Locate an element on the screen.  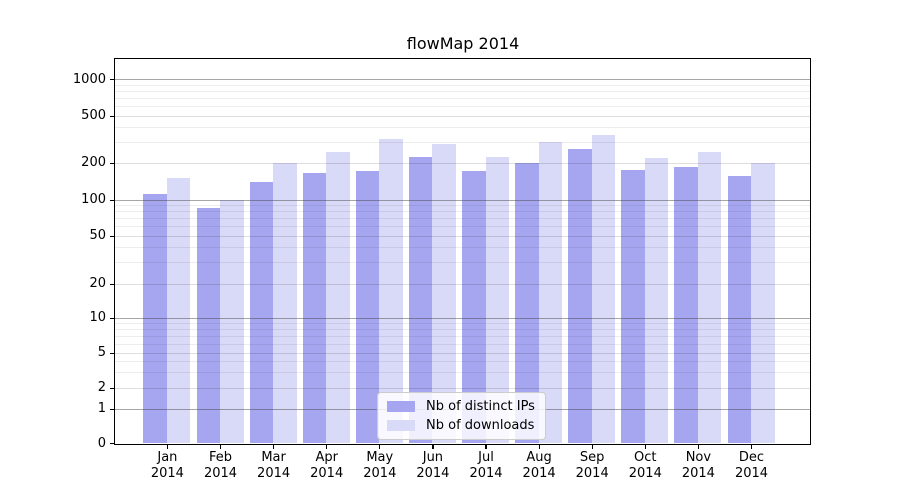
y-tick-label-1: 1 is located at coordinates (101, 409).